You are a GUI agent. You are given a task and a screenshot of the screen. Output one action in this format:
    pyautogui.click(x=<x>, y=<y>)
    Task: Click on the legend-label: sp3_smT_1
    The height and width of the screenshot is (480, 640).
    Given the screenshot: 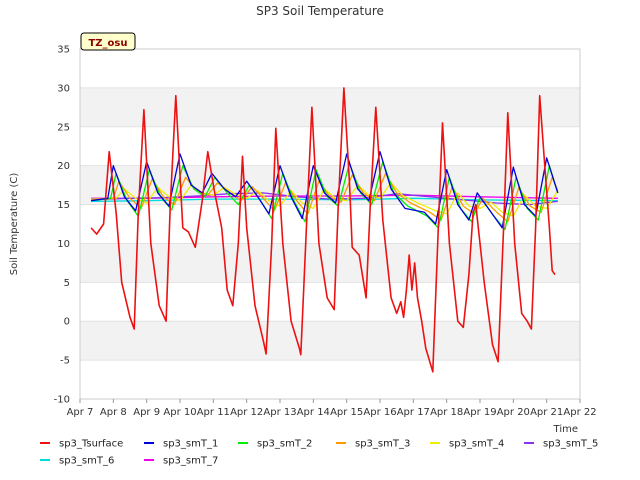 What is the action you would take?
    pyautogui.click(x=190, y=444)
    